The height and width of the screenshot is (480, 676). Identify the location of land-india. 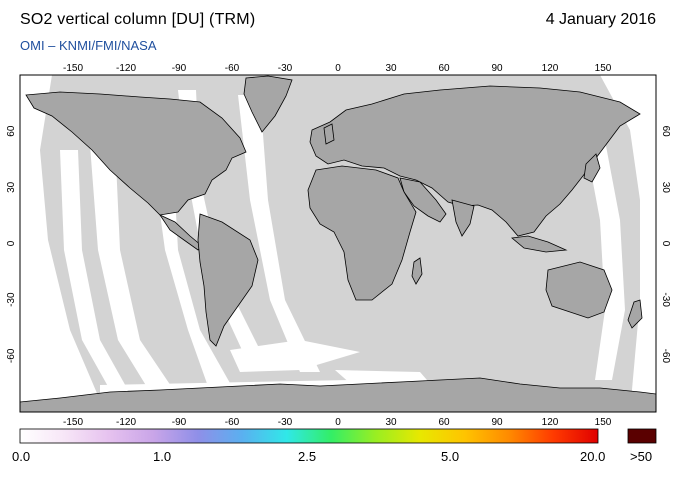
(463, 218).